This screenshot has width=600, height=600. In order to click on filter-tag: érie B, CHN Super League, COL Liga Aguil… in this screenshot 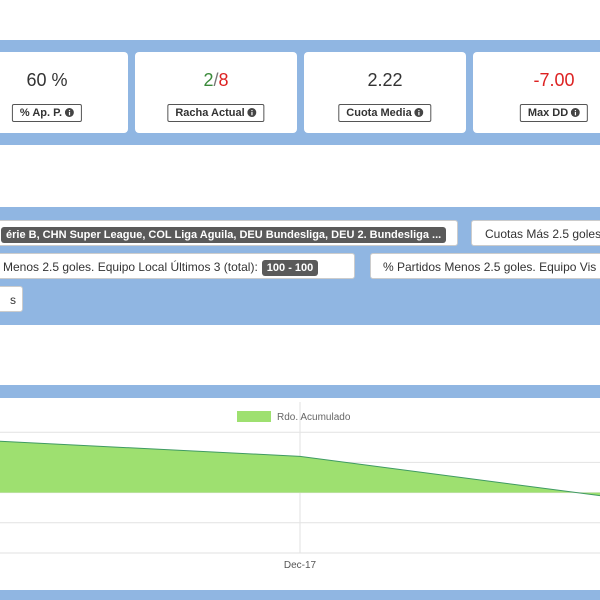, I will do `click(229, 233)`.